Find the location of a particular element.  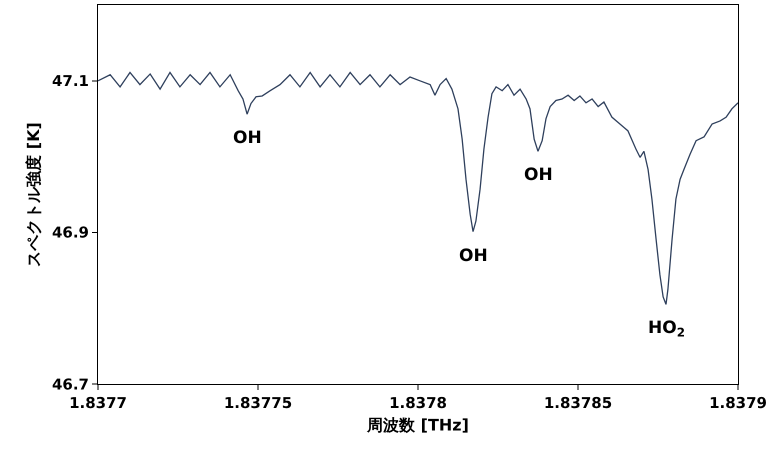

y-axis-title: スペクトル強度 [K] is located at coordinates (33, 194).